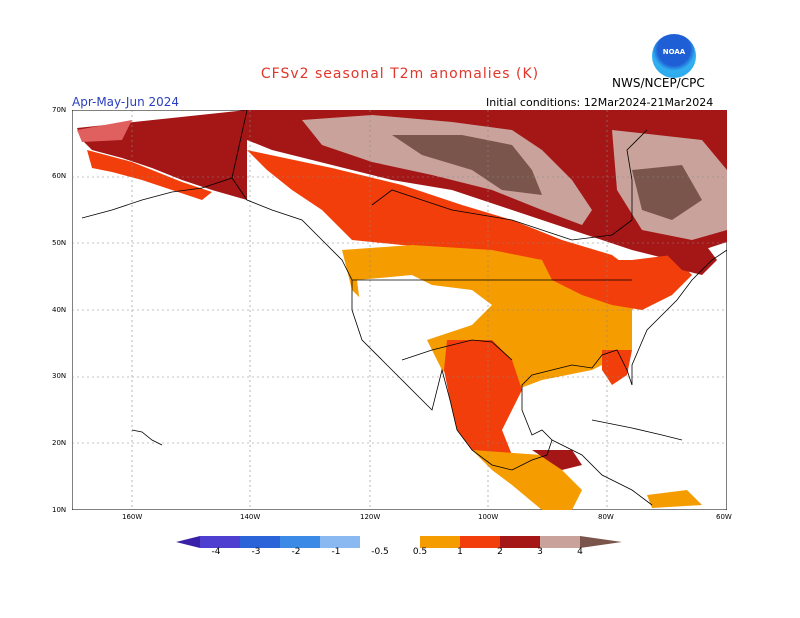  I want to click on colorbar-label-neg1: -1, so click(336, 552).